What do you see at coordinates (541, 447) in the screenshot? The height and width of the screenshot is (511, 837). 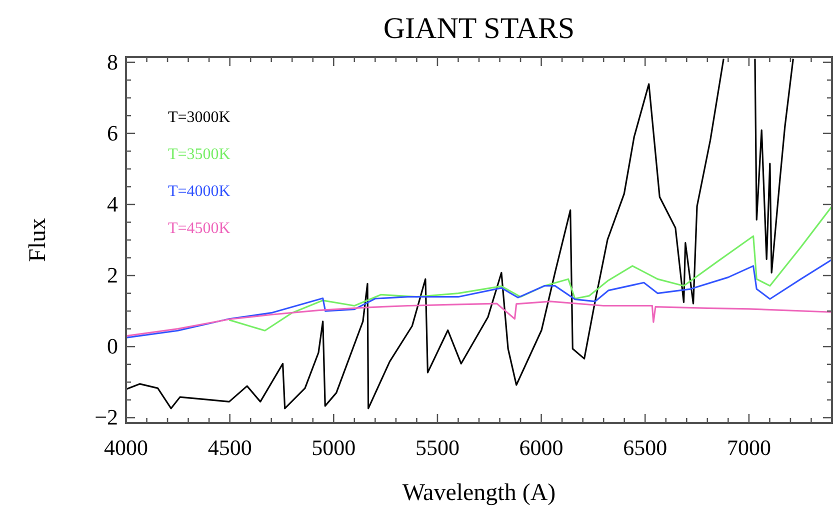 I see `x-tick-label: 6000` at bounding box center [541, 447].